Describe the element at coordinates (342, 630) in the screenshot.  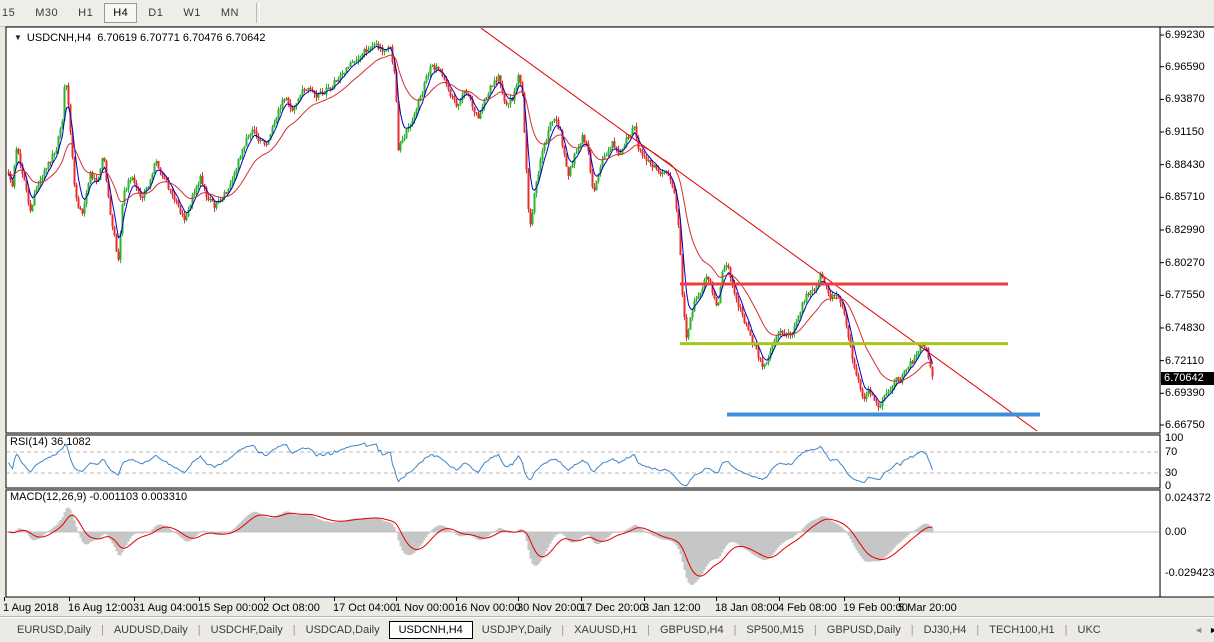
I see `tab-usdcad-daily: USDCAD,Daily` at that location.